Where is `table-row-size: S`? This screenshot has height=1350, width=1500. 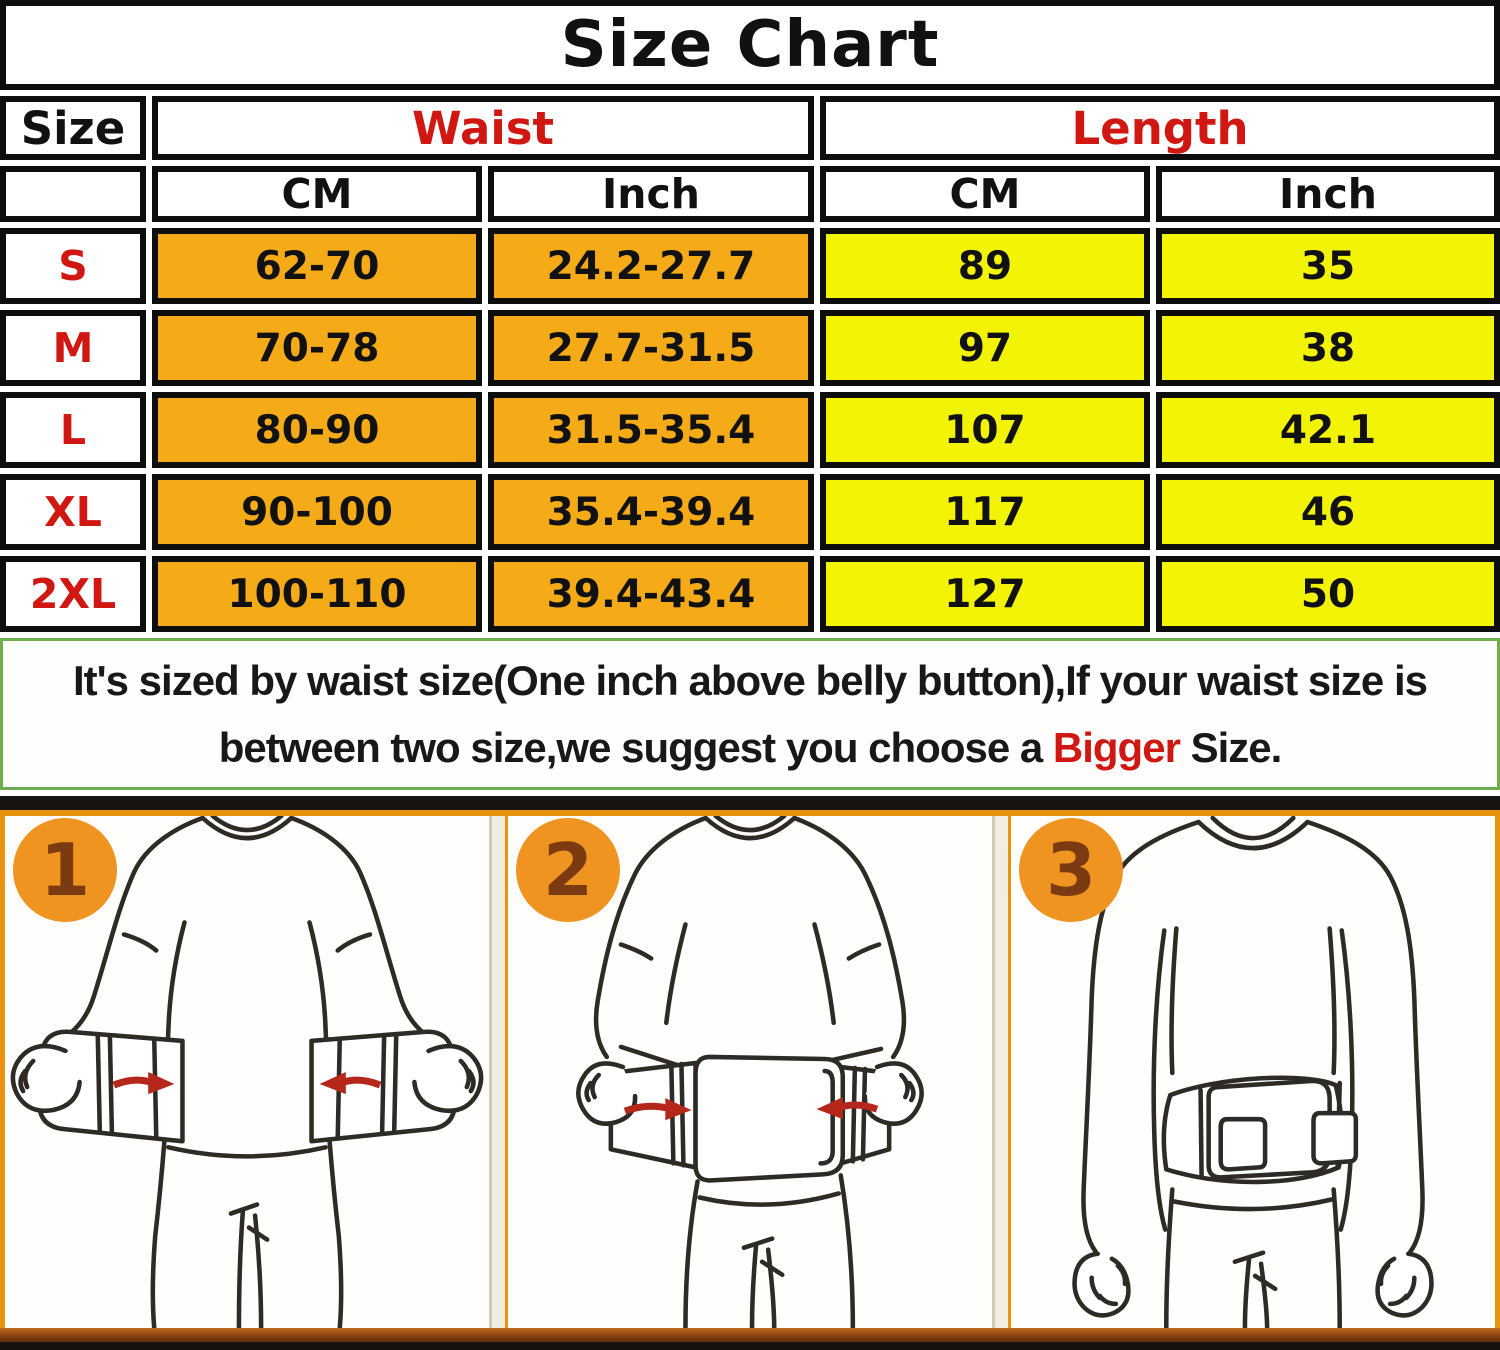 table-row-size: S is located at coordinates (73, 266).